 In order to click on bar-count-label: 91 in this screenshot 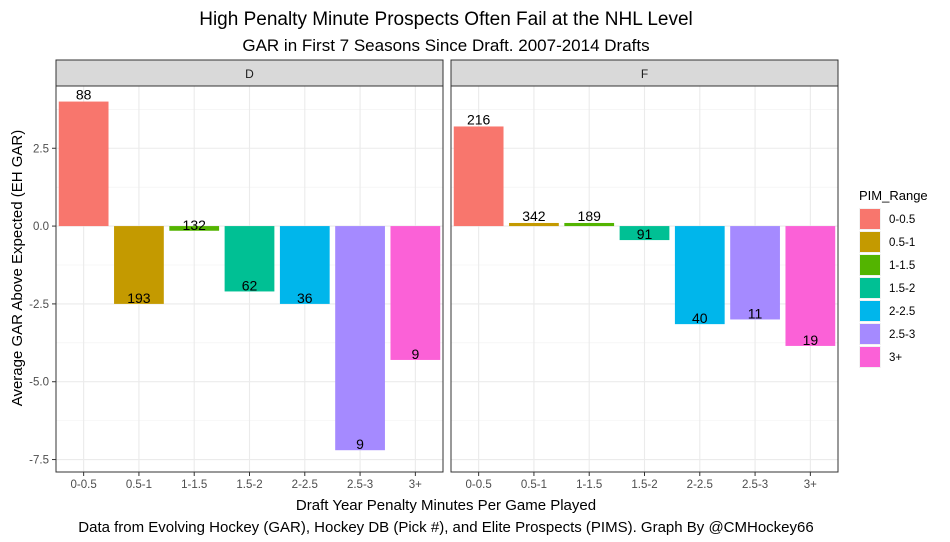, I will do `click(645, 234)`.